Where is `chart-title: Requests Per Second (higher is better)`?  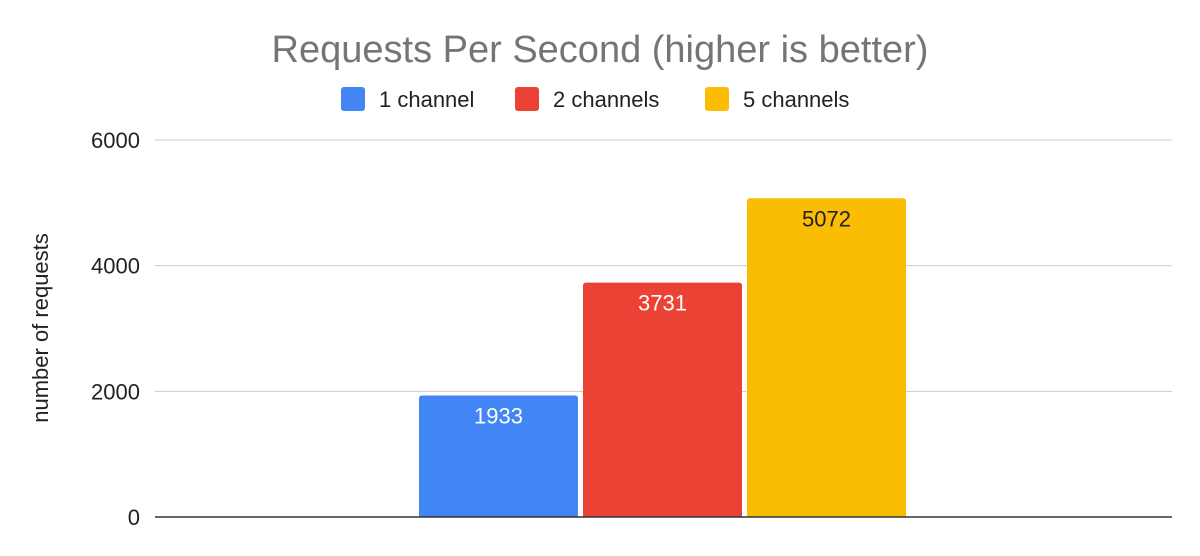
chart-title: Requests Per Second (higher is better) is located at coordinates (600, 50).